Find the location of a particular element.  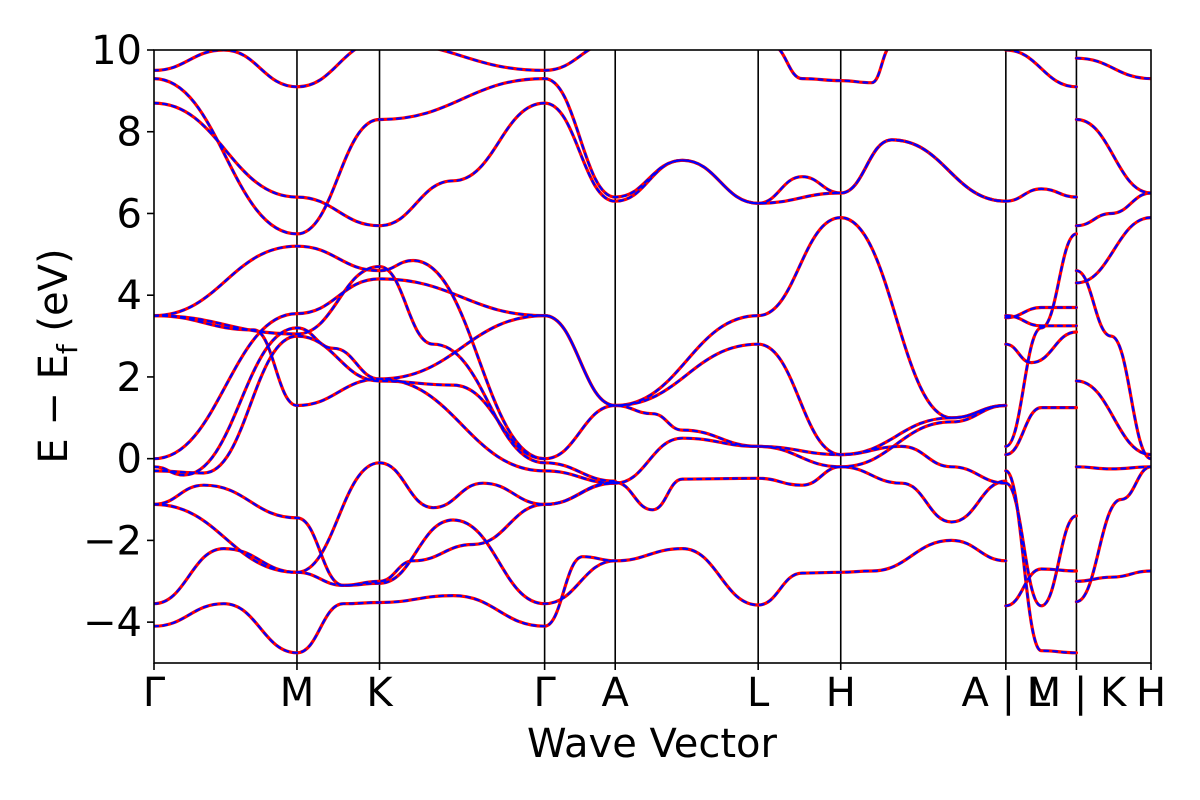

y-axis-title-main: E − E is located at coordinates (54, 409).